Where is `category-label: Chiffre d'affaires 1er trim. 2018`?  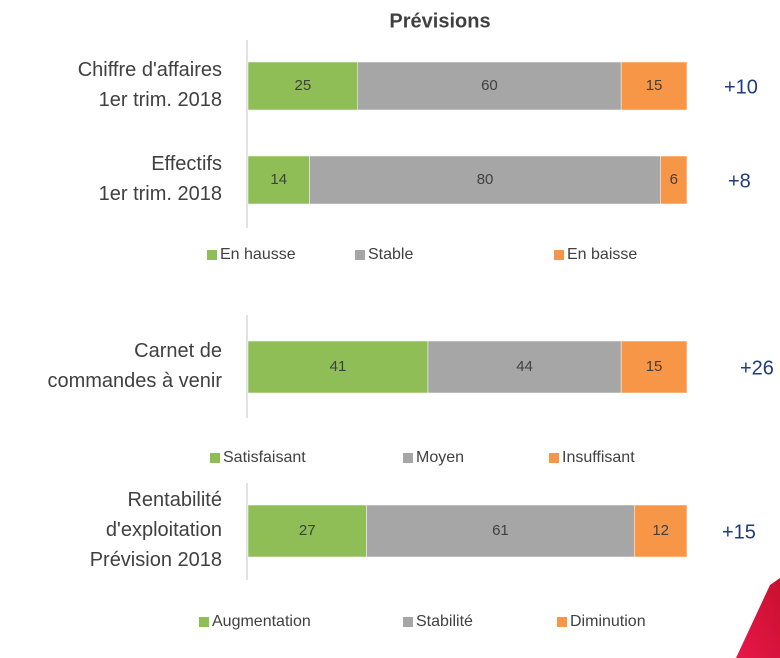 category-label: Chiffre d'affaires 1er trim. 2018 is located at coordinates (150, 85).